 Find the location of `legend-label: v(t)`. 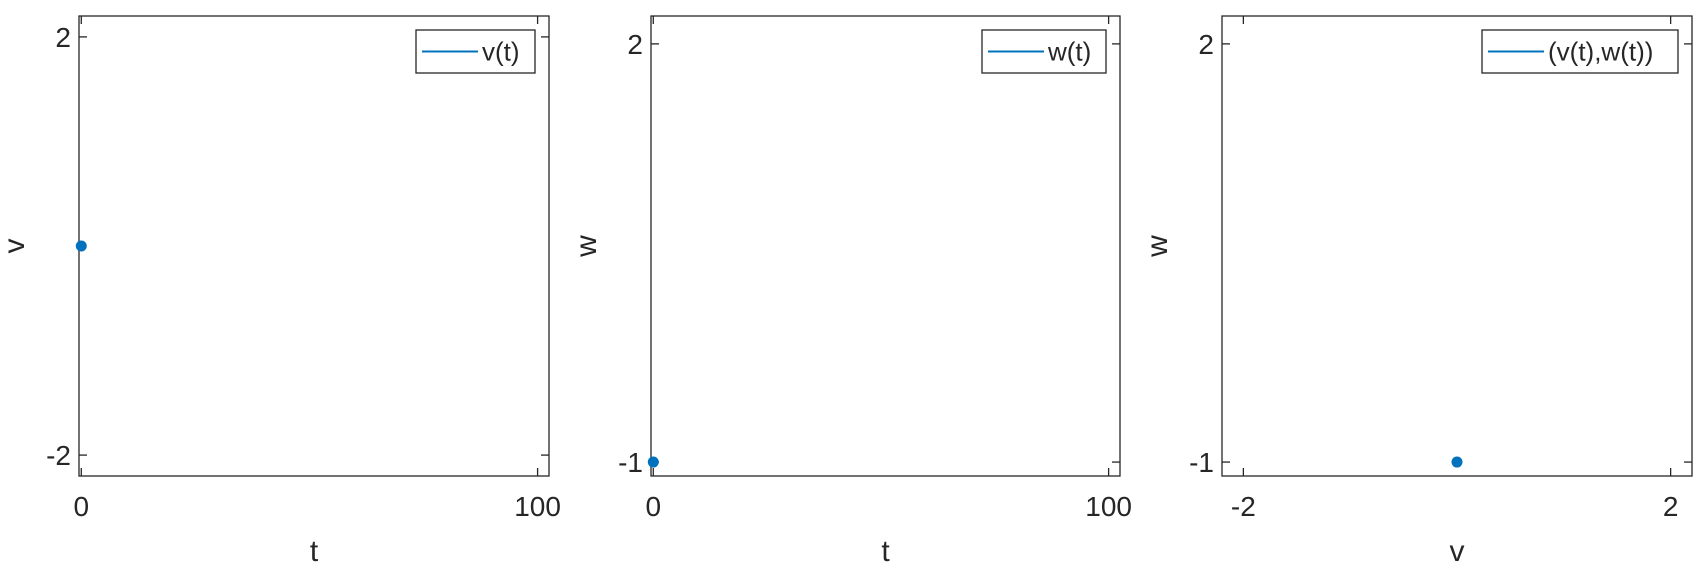

legend-label: v(t) is located at coordinates (501, 52).